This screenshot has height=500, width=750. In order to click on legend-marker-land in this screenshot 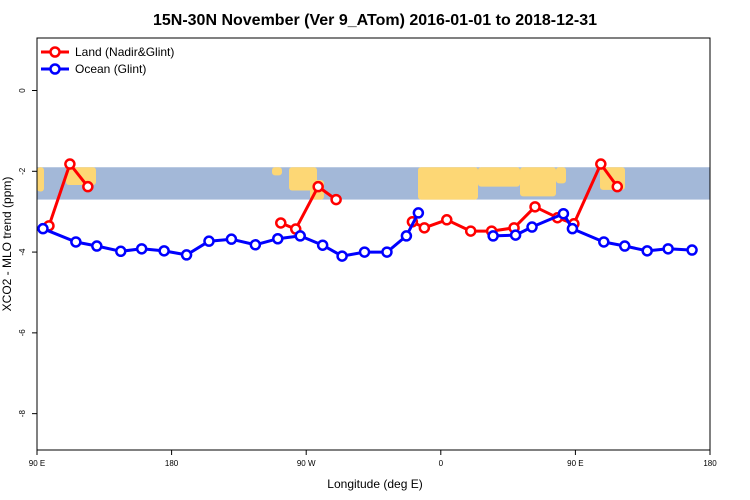, I will do `click(55, 52)`.